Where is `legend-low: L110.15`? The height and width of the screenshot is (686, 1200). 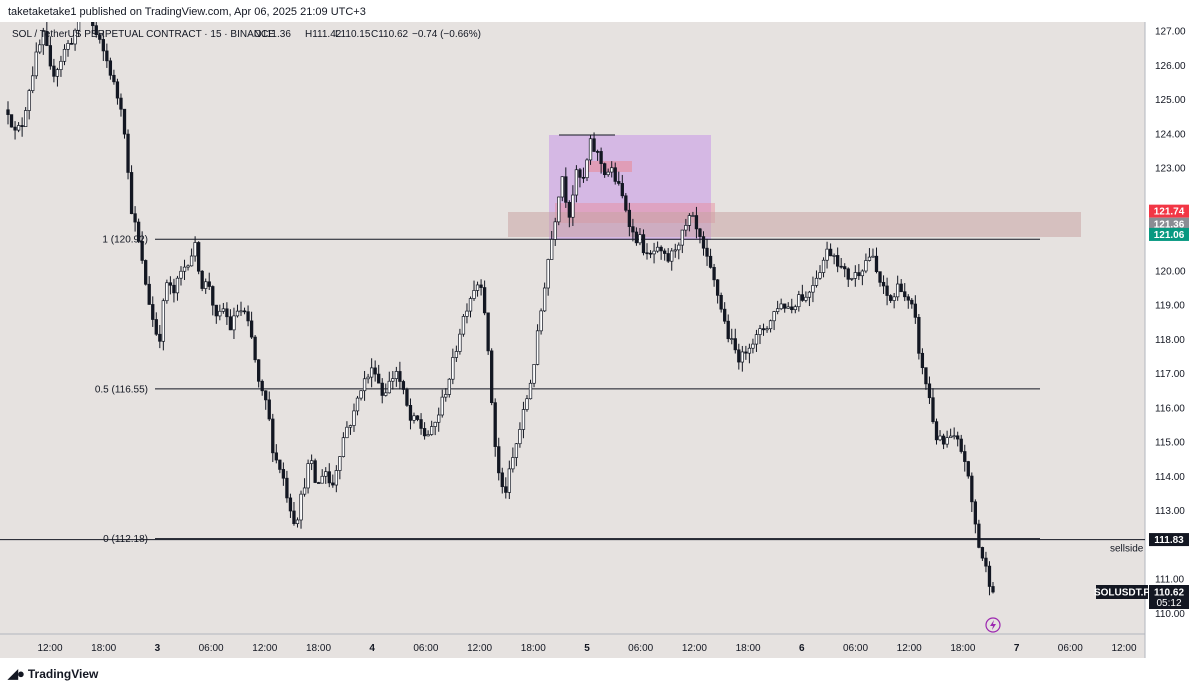
legend-low: L110.15 is located at coordinates (353, 34).